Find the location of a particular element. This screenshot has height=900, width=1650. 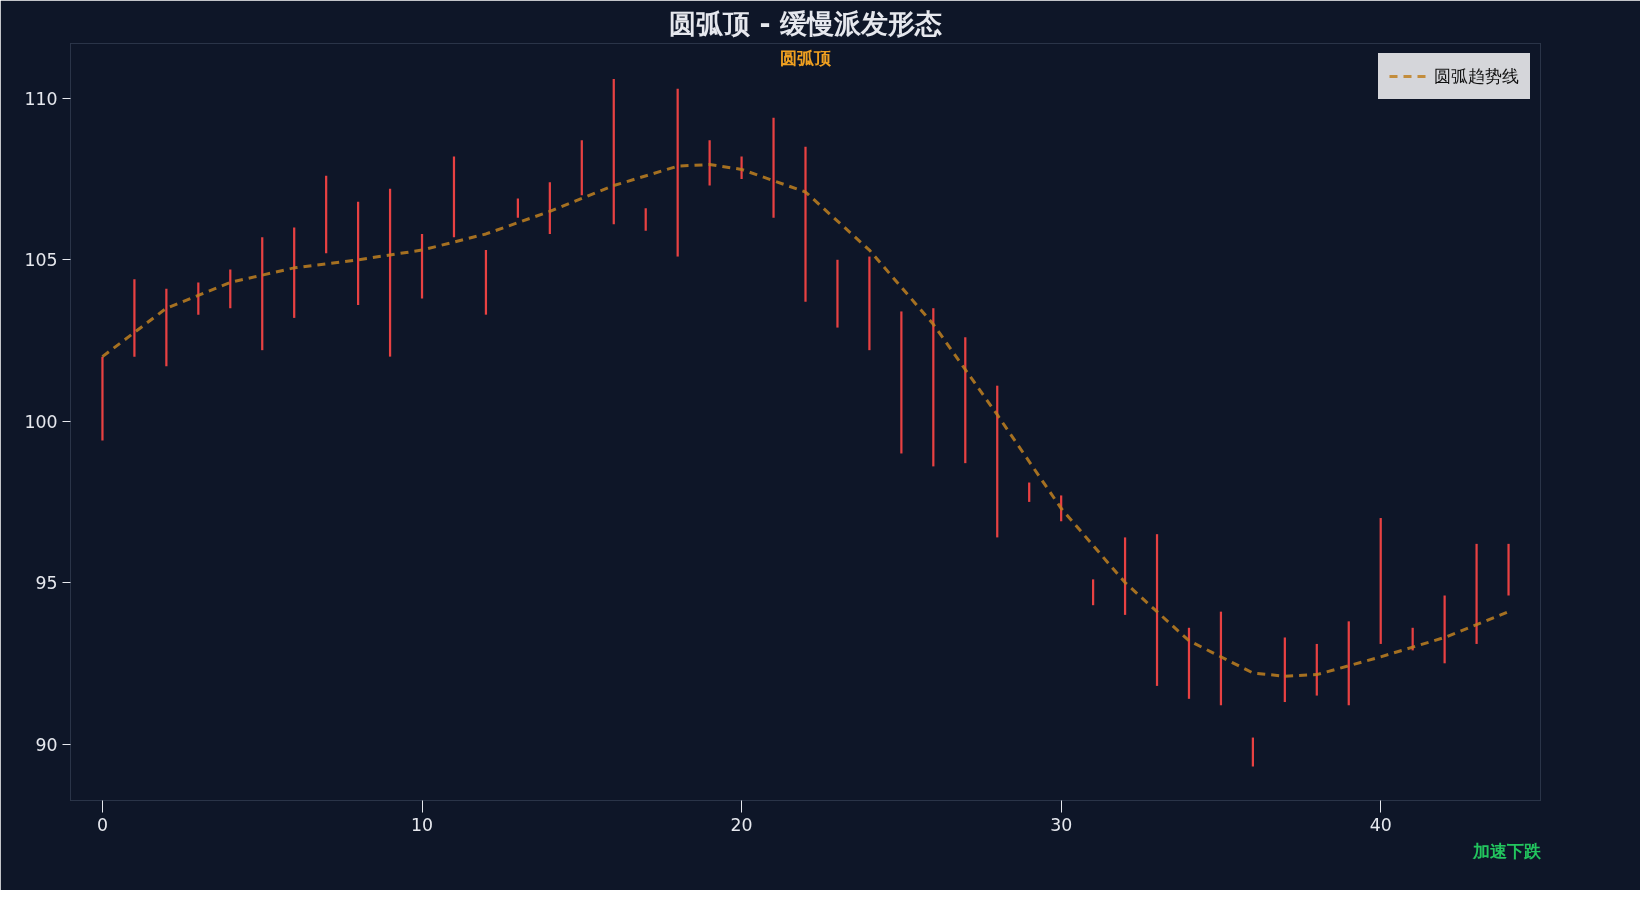

x-tick-label: 30 is located at coordinates (1061, 824).